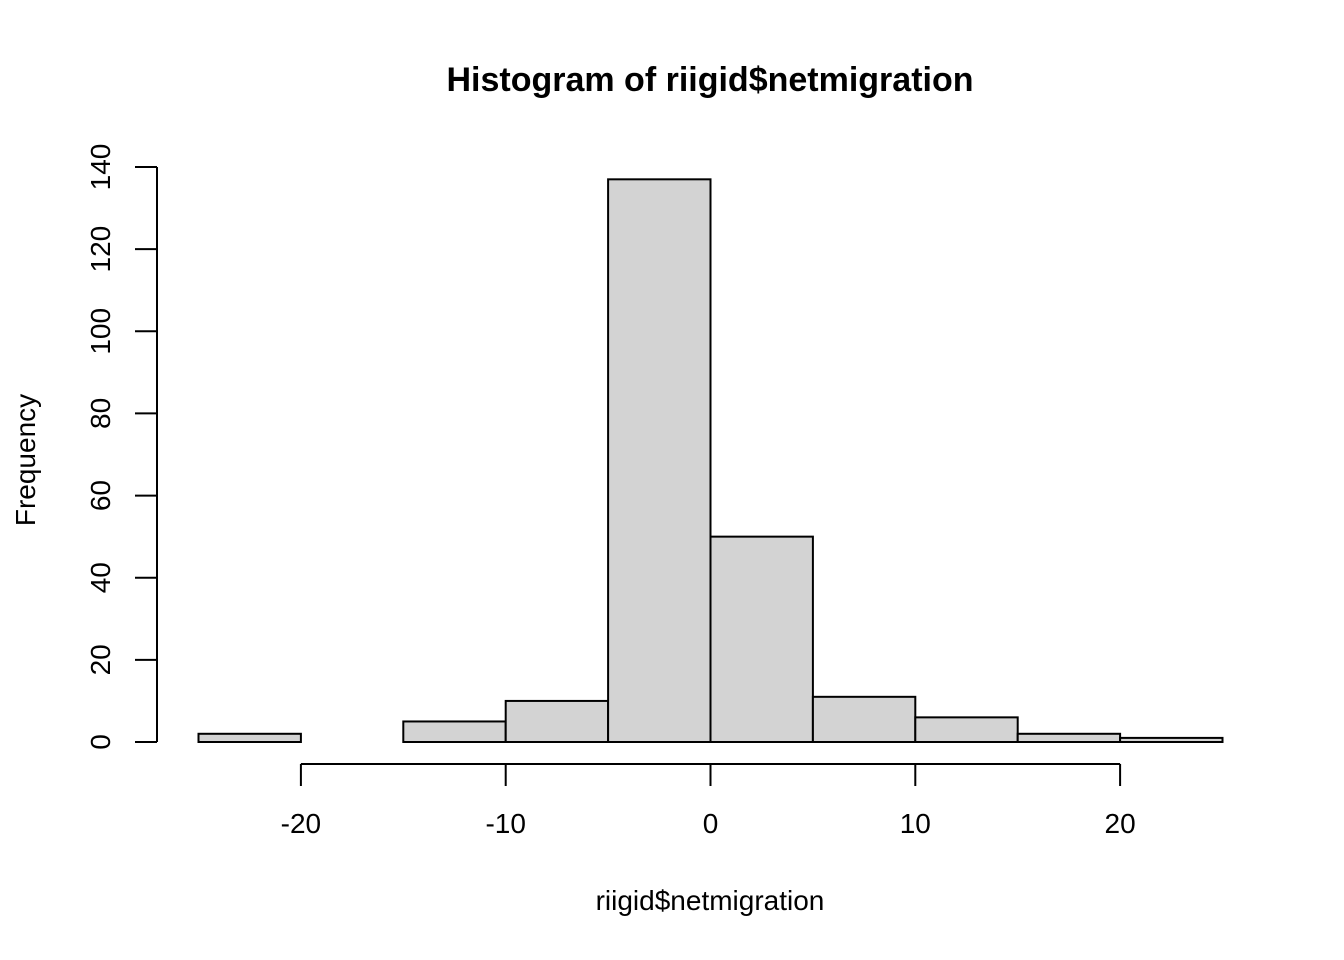 This screenshot has width=1344, height=960. What do you see at coordinates (710, 900) in the screenshot?
I see `x-axis-label: riigid$netmigration` at bounding box center [710, 900].